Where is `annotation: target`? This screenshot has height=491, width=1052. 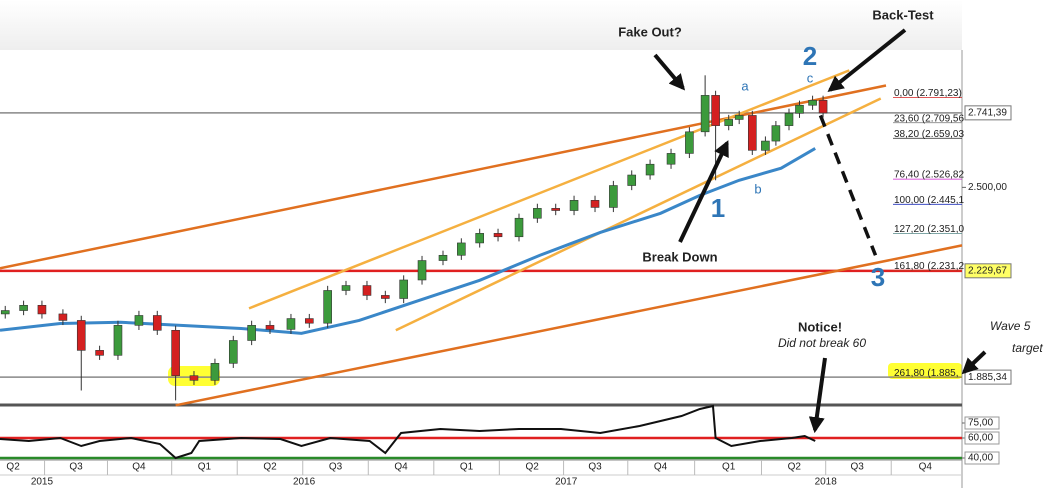
annotation: target is located at coordinates (1027, 348).